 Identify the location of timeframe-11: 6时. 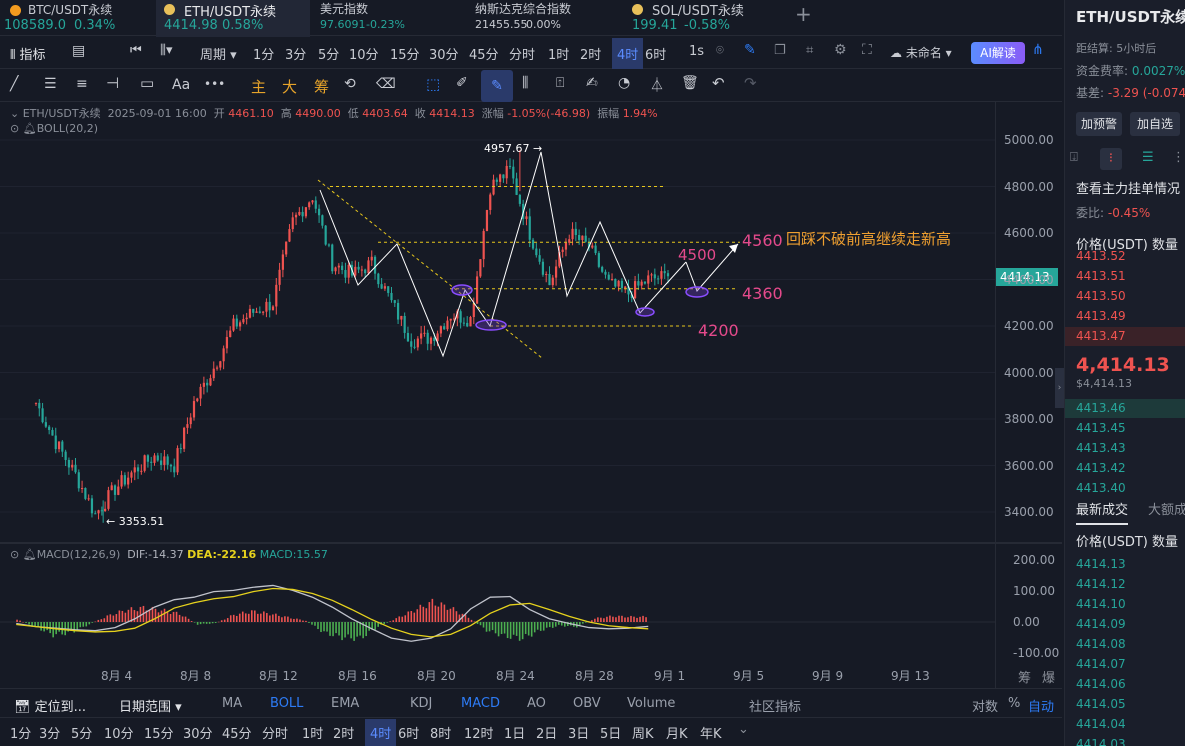
(656, 55).